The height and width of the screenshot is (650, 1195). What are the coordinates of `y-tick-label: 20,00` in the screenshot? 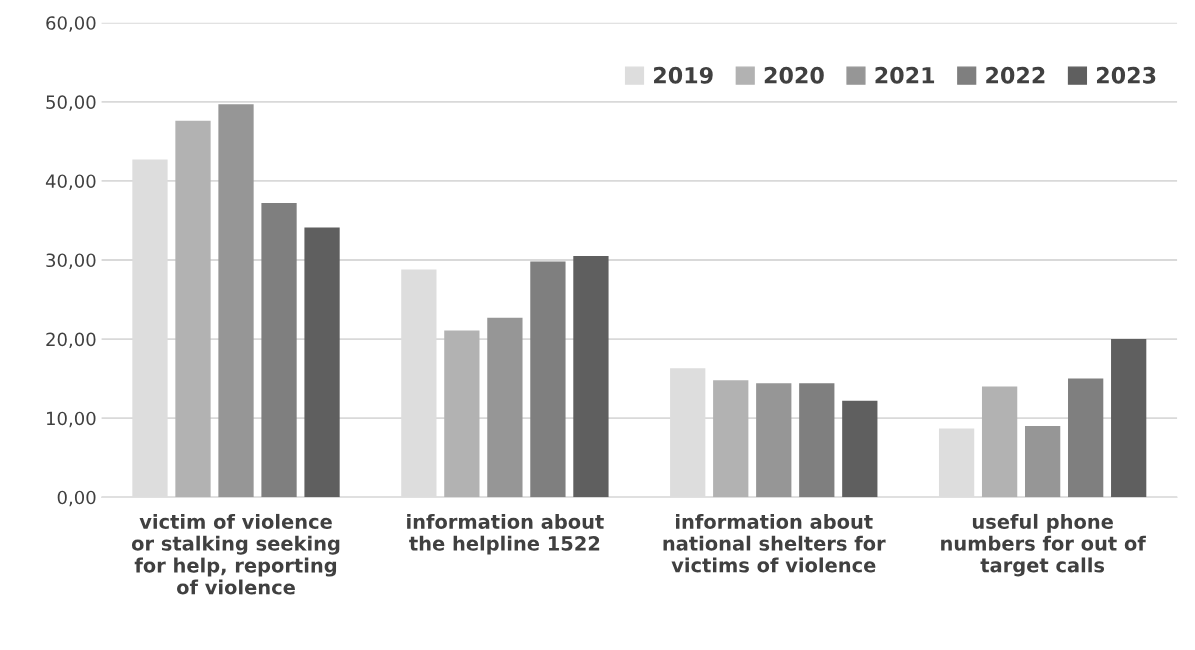 It's located at (71, 340).